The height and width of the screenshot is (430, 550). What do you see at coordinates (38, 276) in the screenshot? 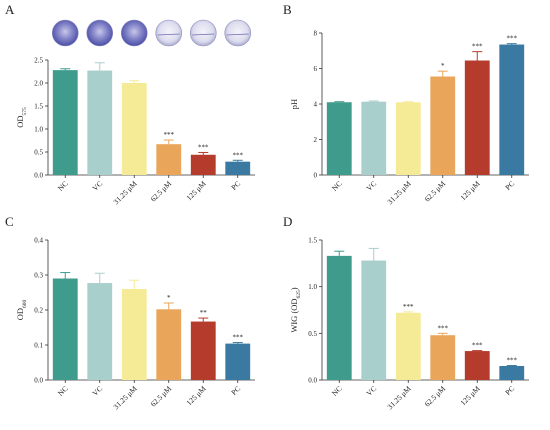
I see `y-tick-label: 0.3` at bounding box center [38, 276].